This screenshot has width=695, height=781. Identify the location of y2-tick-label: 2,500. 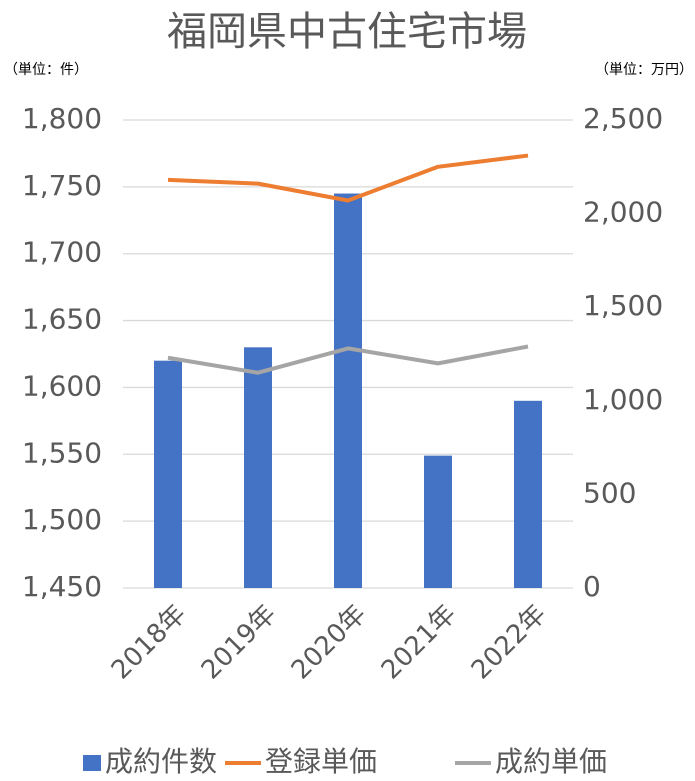
(623, 118).